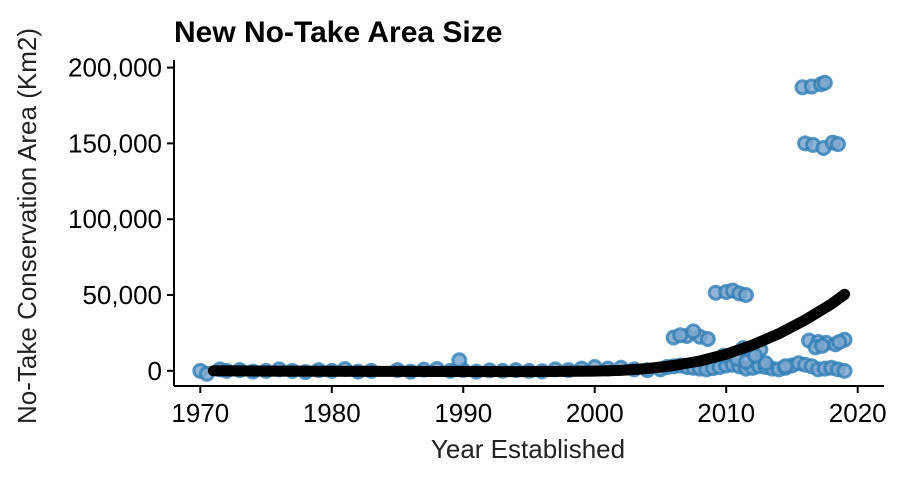  Describe the element at coordinates (528, 449) in the screenshot. I see `x-axis-title: Year Established` at that location.